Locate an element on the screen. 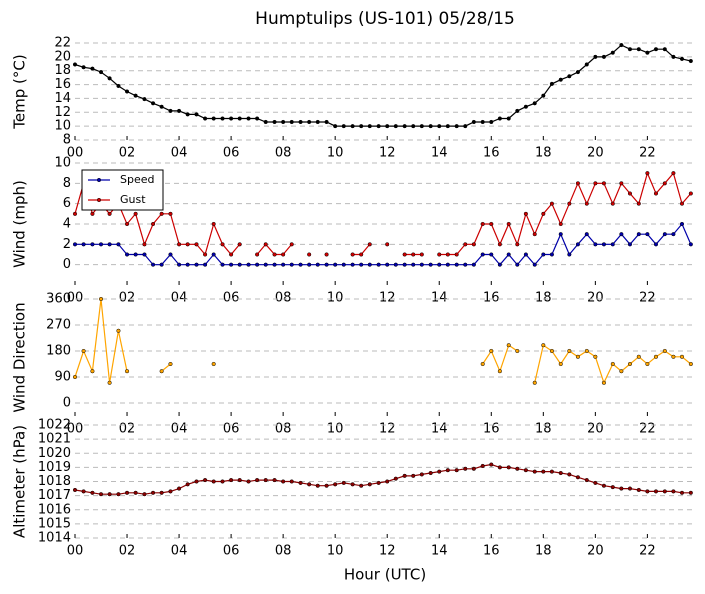 The image size is (705, 594). legend-box is located at coordinates (122, 190).